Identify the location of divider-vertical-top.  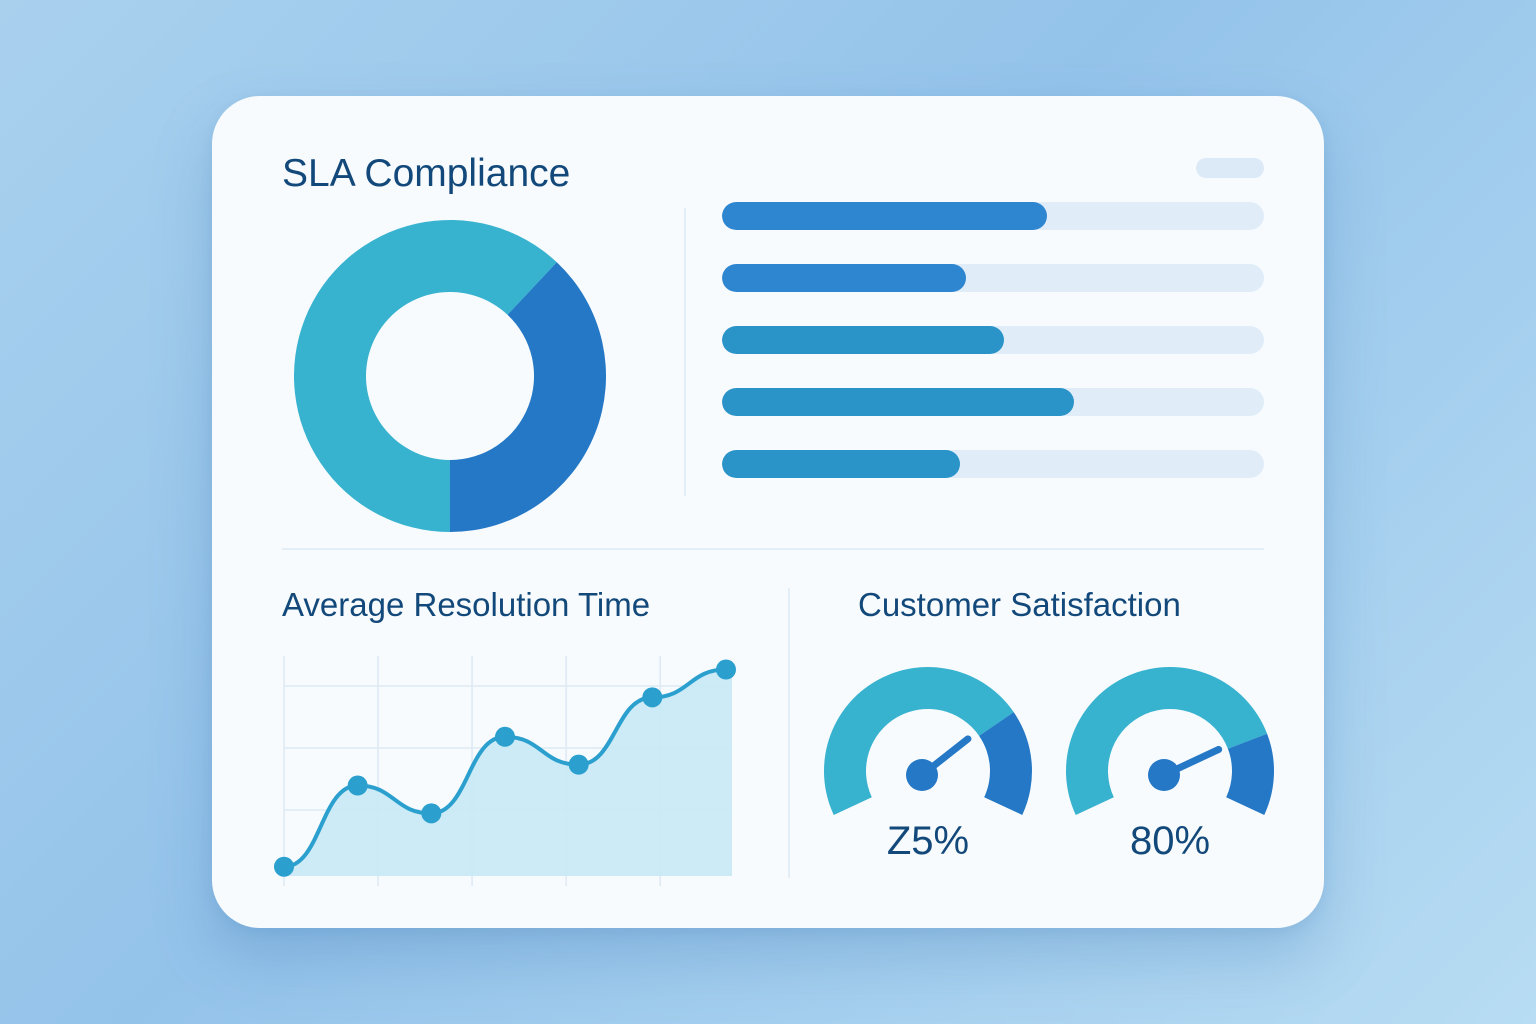
(685, 352).